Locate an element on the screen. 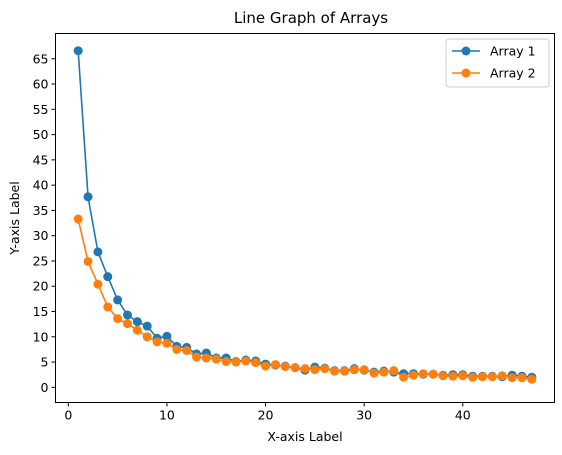 Image resolution: width=562 pixels, height=455 pixels. y-tick-label: 60 is located at coordinates (41, 84).